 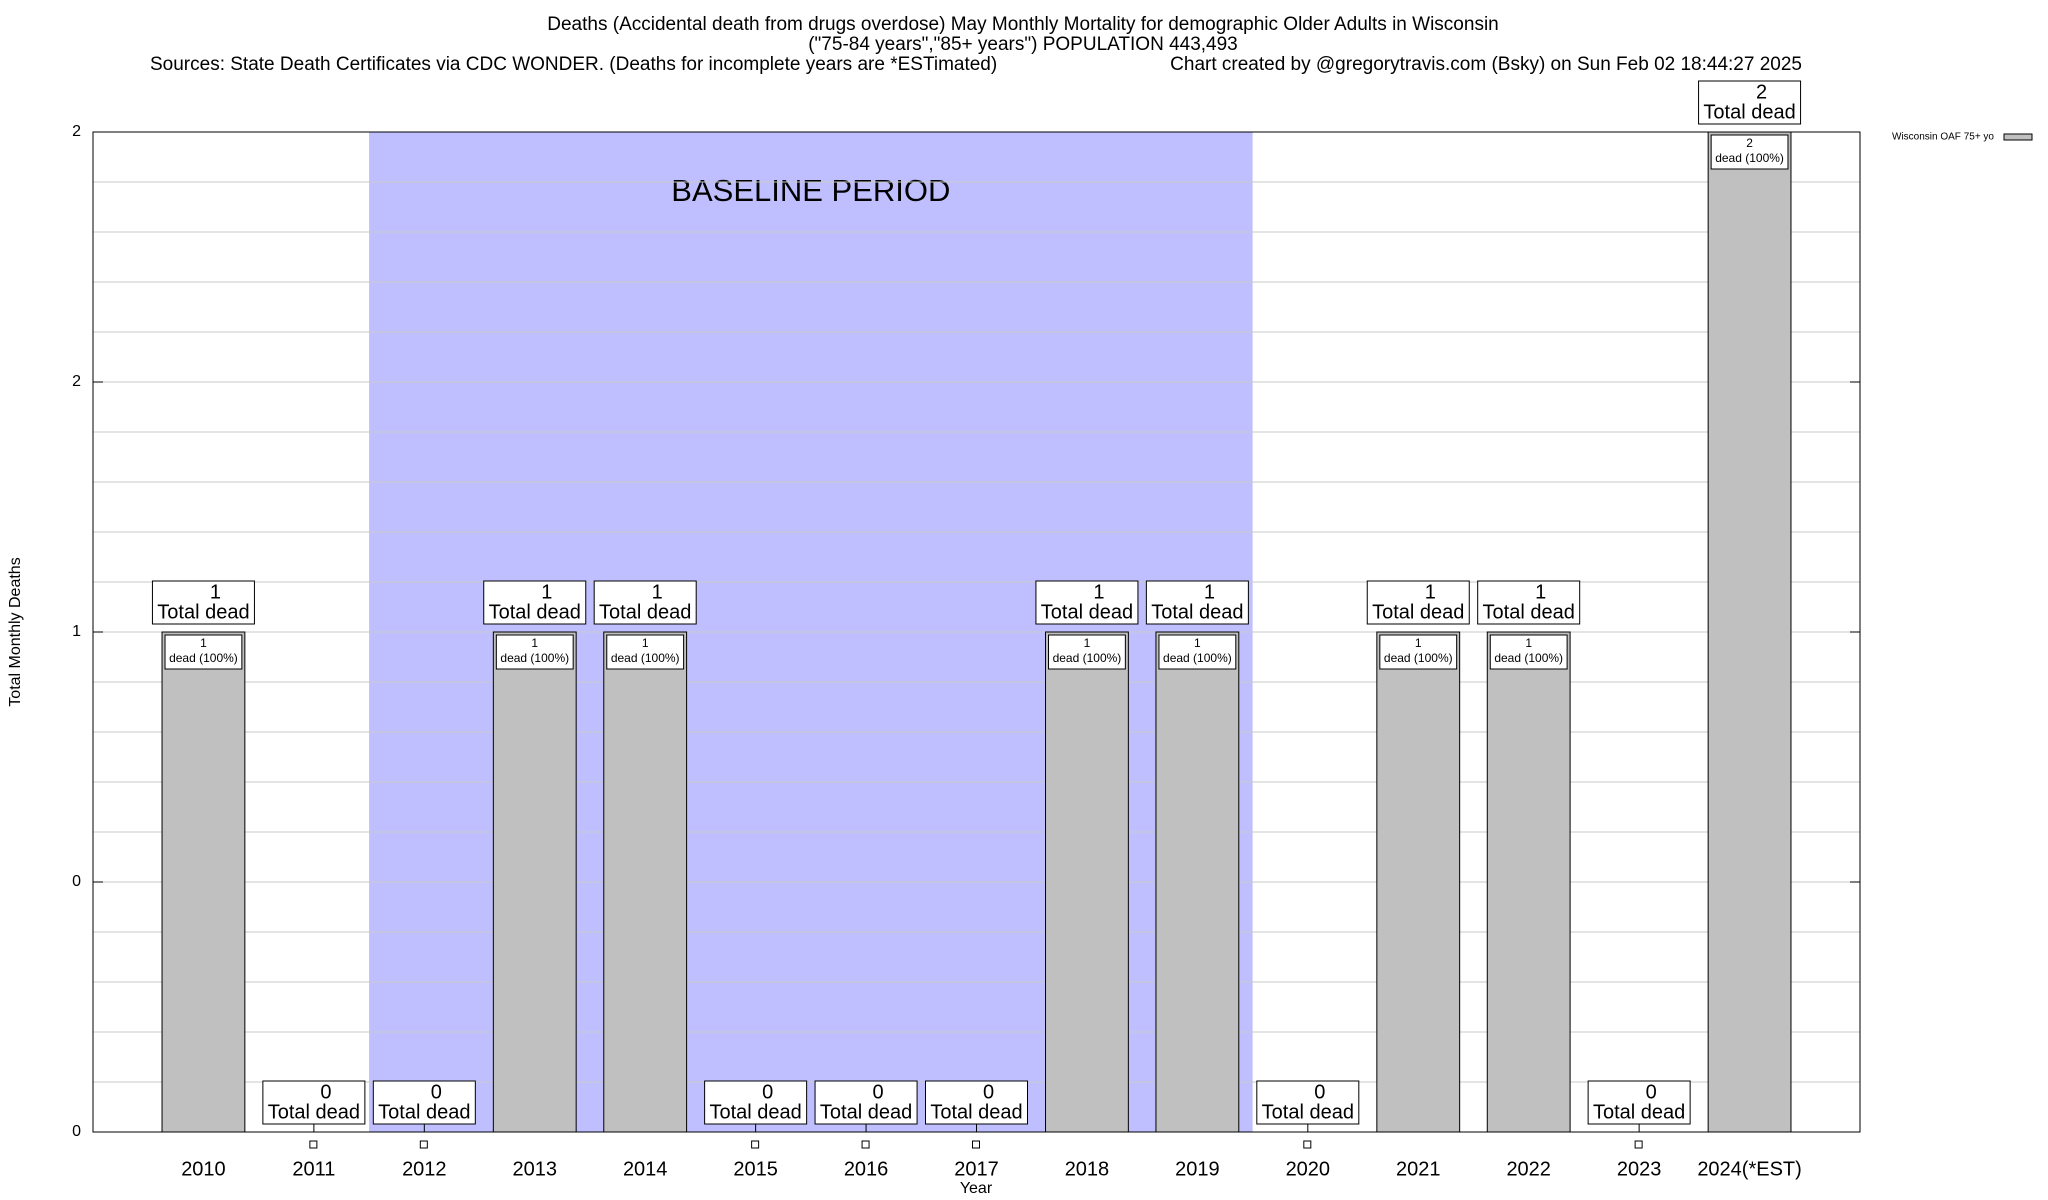 I want to click on x-tick-label: 2020, so click(x=1308, y=1169).